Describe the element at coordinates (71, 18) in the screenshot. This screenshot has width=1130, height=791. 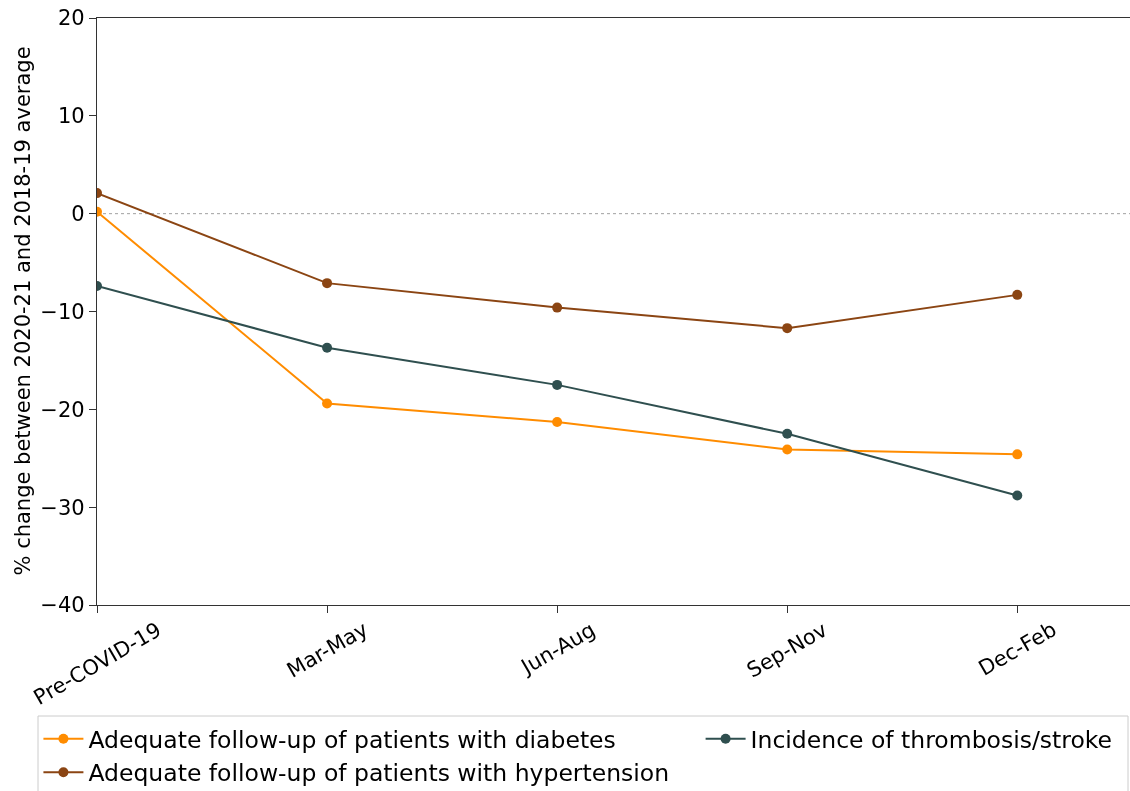
I see `y-tick-label: 20` at that location.